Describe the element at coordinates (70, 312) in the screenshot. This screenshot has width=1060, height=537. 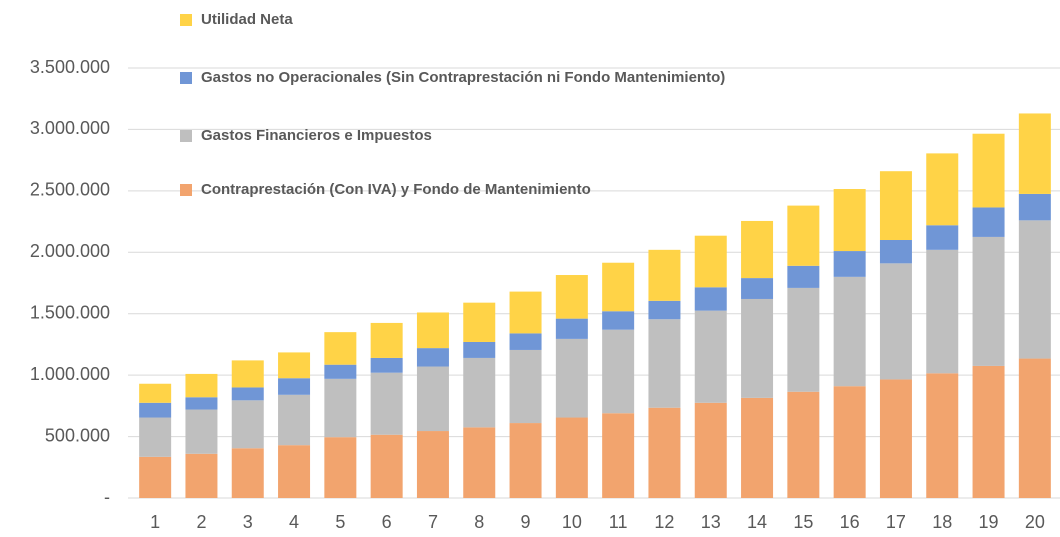
I see `y-tick-label: 1.500.000` at that location.